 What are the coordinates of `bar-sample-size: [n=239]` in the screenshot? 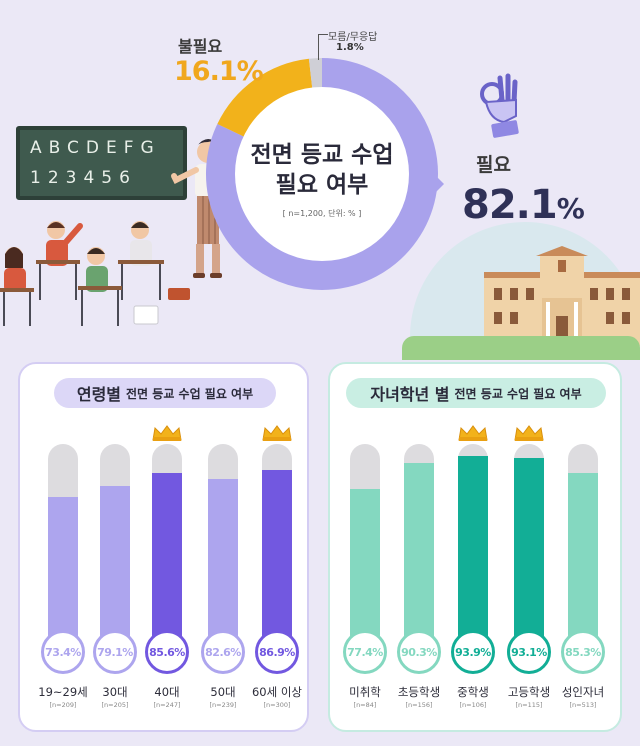 It's located at (223, 705).